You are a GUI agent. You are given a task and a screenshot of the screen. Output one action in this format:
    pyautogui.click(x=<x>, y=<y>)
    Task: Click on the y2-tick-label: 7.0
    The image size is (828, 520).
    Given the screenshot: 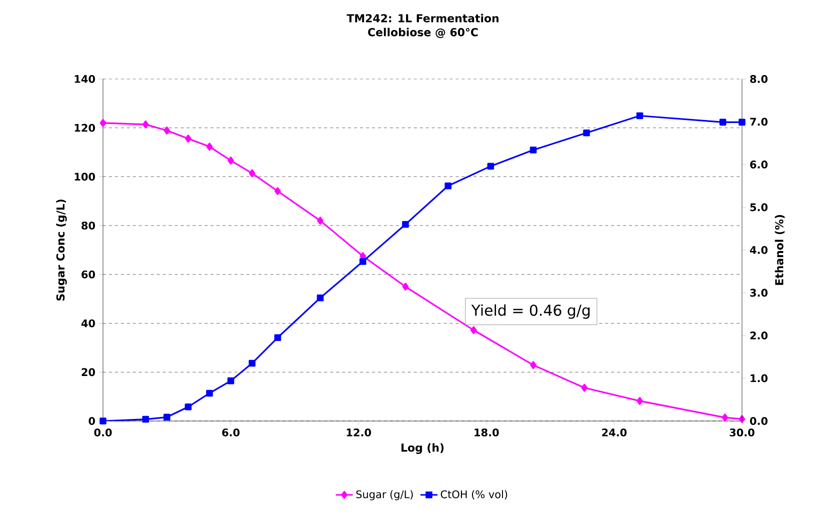 What is the action you would take?
    pyautogui.click(x=759, y=122)
    